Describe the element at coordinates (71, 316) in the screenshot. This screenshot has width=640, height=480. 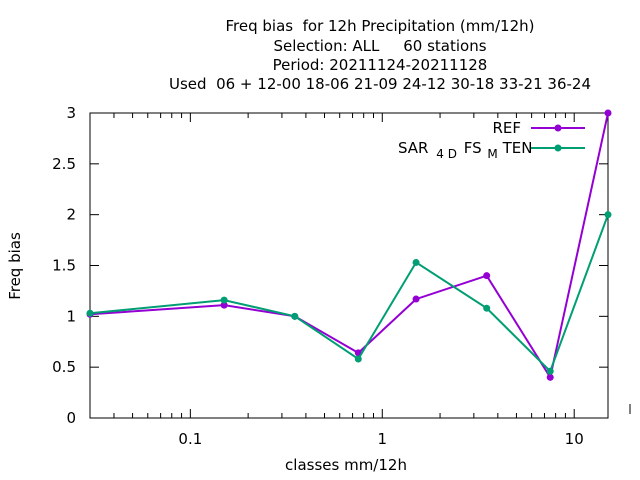
I see `y-tick-label: 1` at that location.